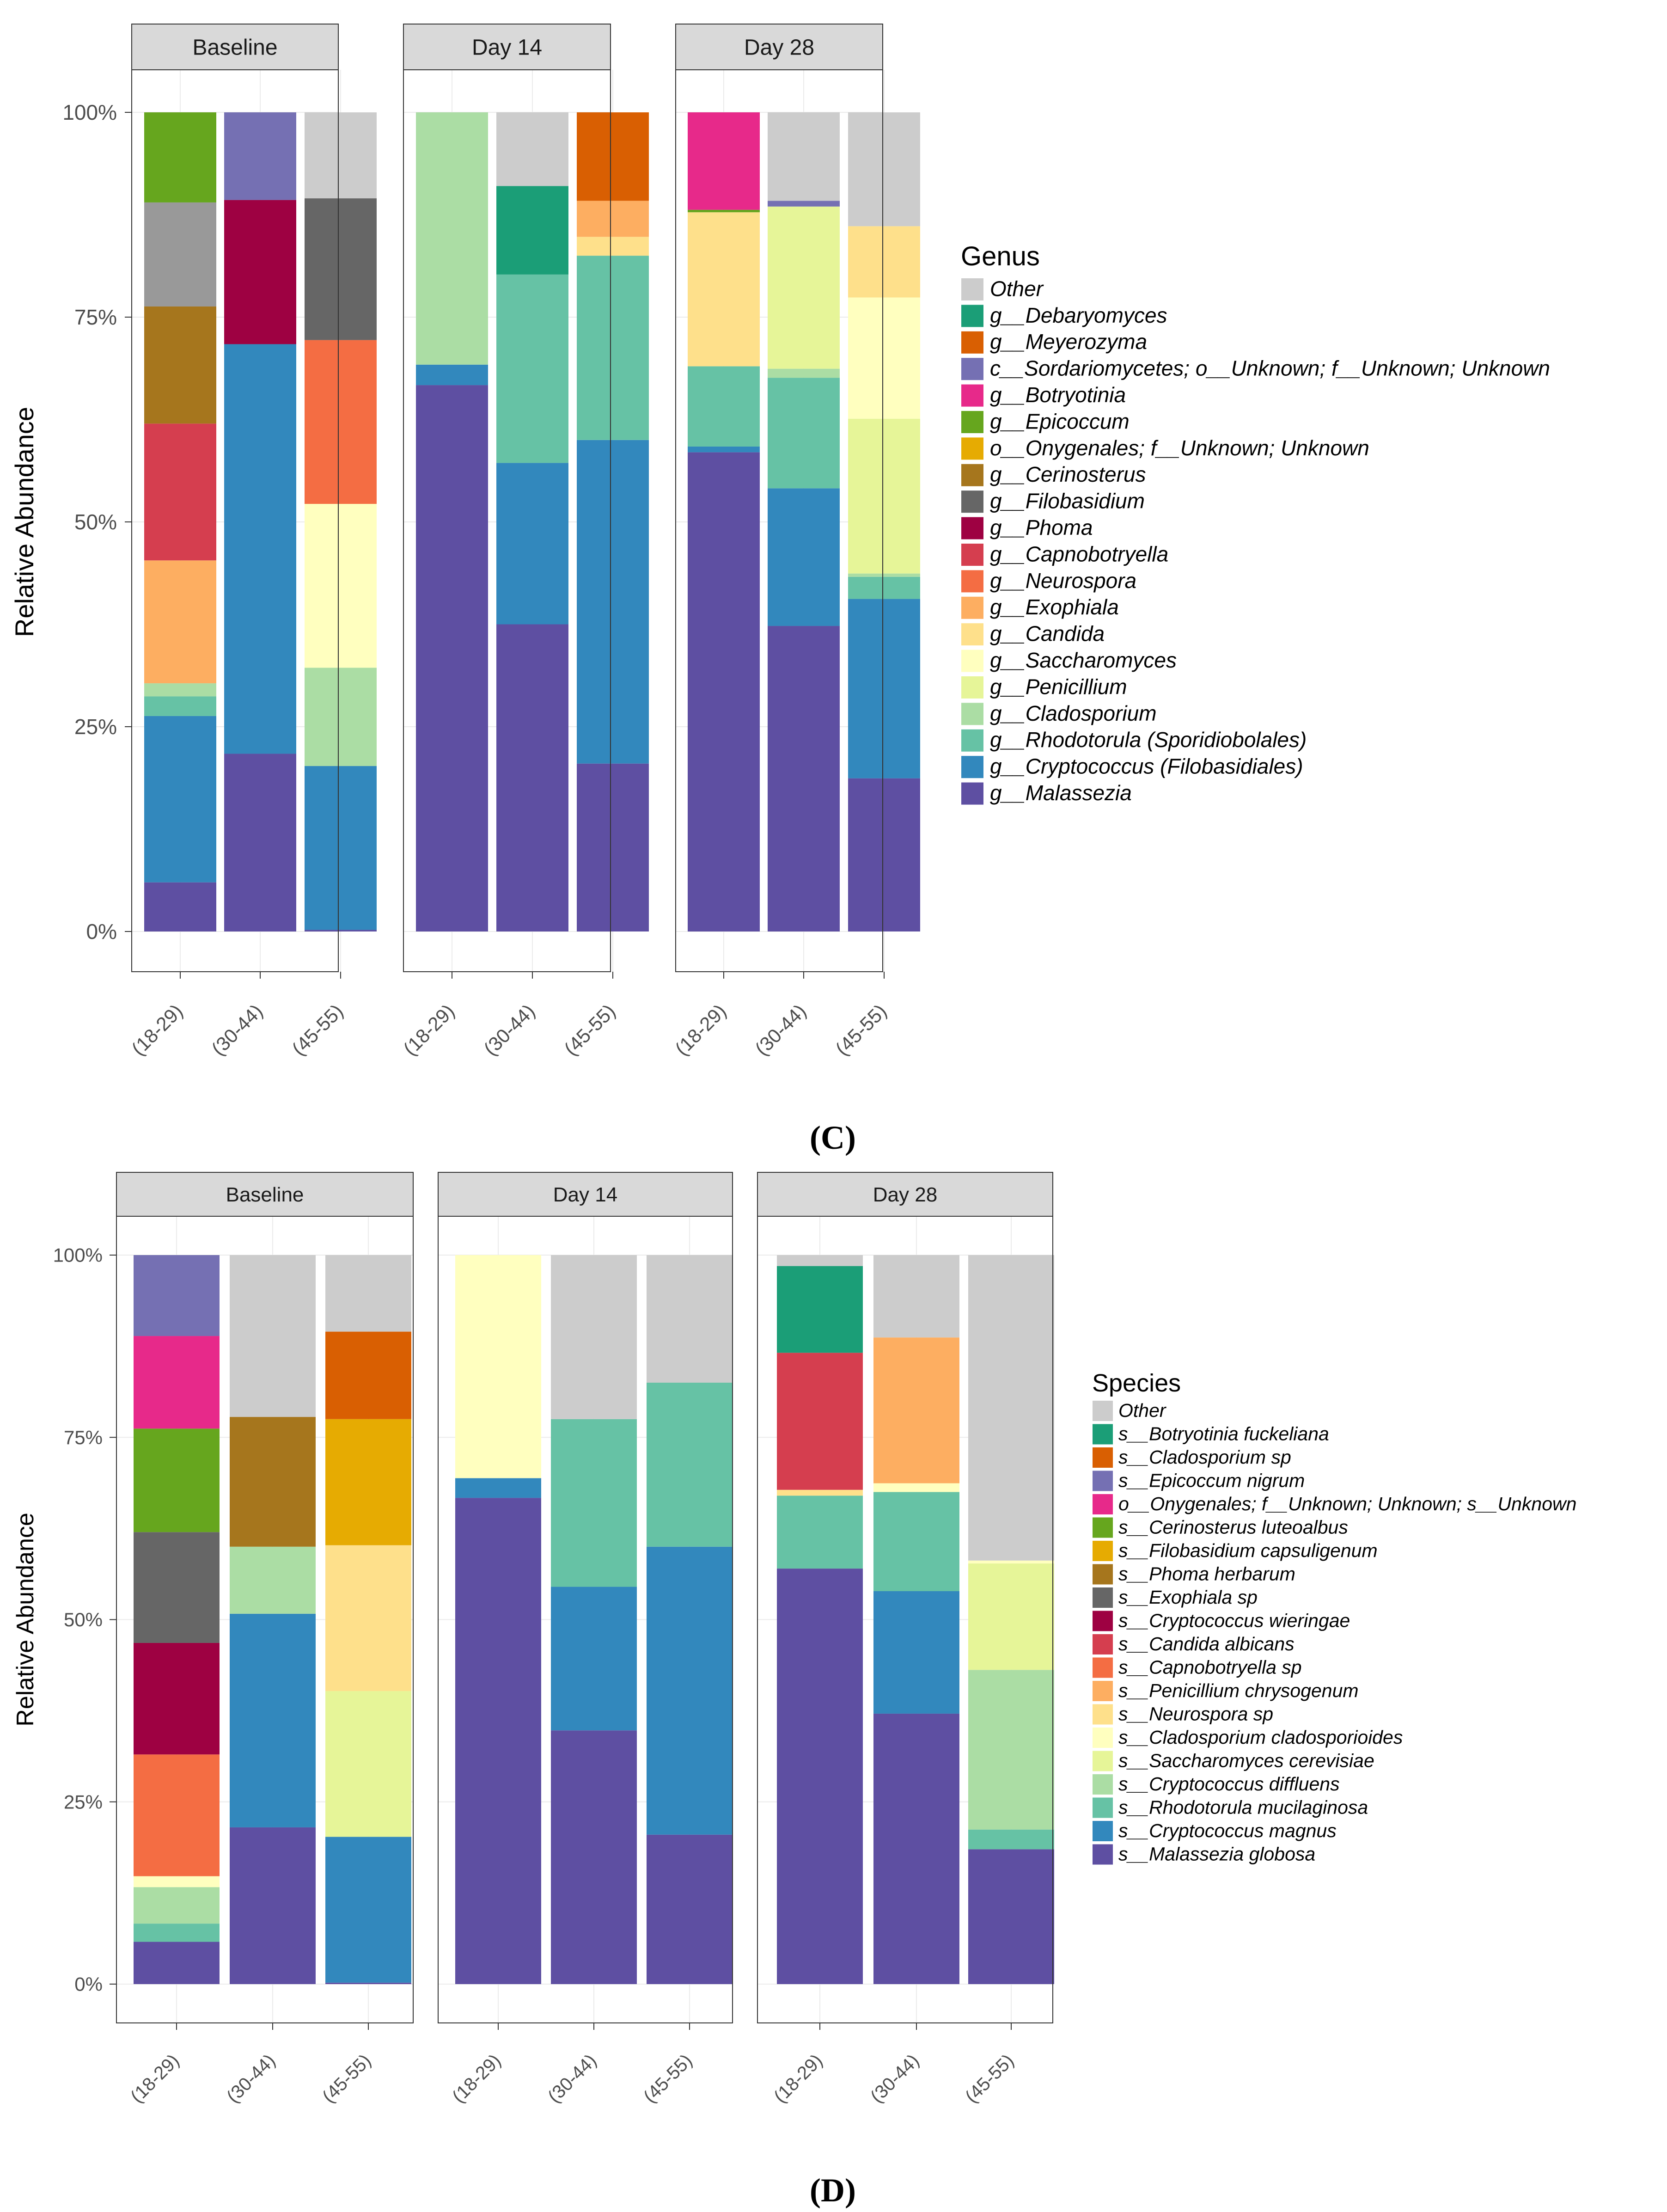 This screenshot has height=2212, width=1667. What do you see at coordinates (972, 448) in the screenshot?
I see `legend-swatch-o-onygenales-f-unknown-unknown` at bounding box center [972, 448].